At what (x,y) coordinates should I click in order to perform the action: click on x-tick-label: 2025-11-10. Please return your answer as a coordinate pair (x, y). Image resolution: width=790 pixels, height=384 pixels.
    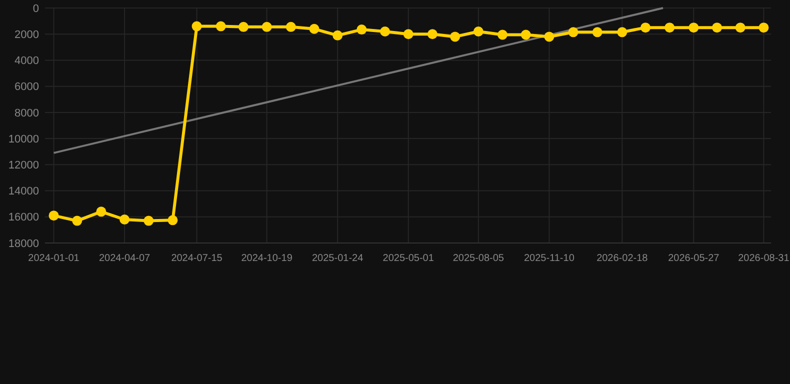
    Looking at the image, I should click on (549, 258).